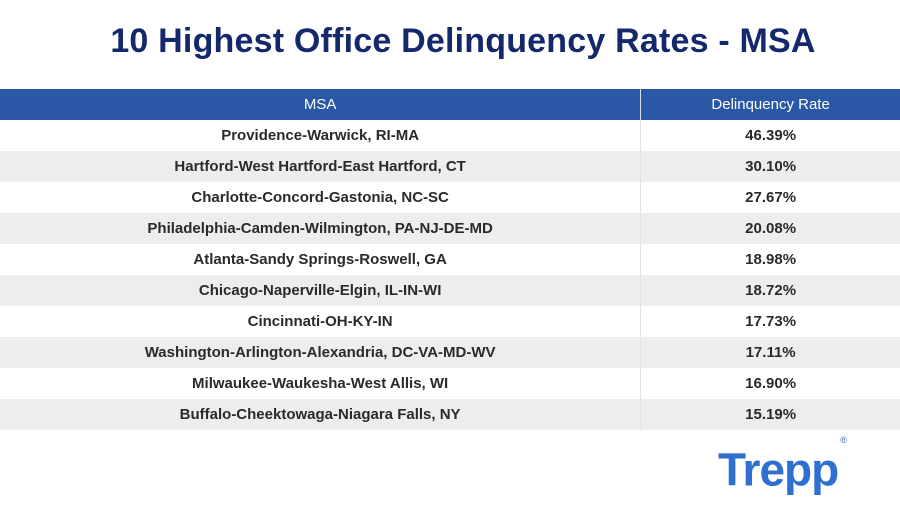  I want to click on table-row: Milwaukee-Waukesha-West Allis, WI 16.90%, so click(450, 383).